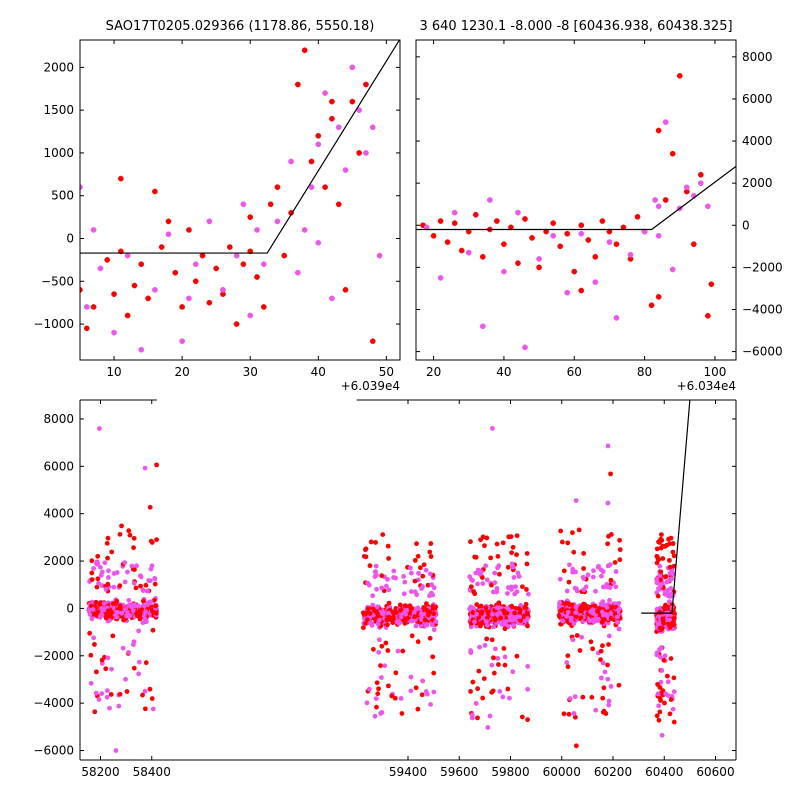 Image resolution: width=800 pixels, height=800 pixels. Describe the element at coordinates (576, 211) in the screenshot. I see `plot-area` at that location.